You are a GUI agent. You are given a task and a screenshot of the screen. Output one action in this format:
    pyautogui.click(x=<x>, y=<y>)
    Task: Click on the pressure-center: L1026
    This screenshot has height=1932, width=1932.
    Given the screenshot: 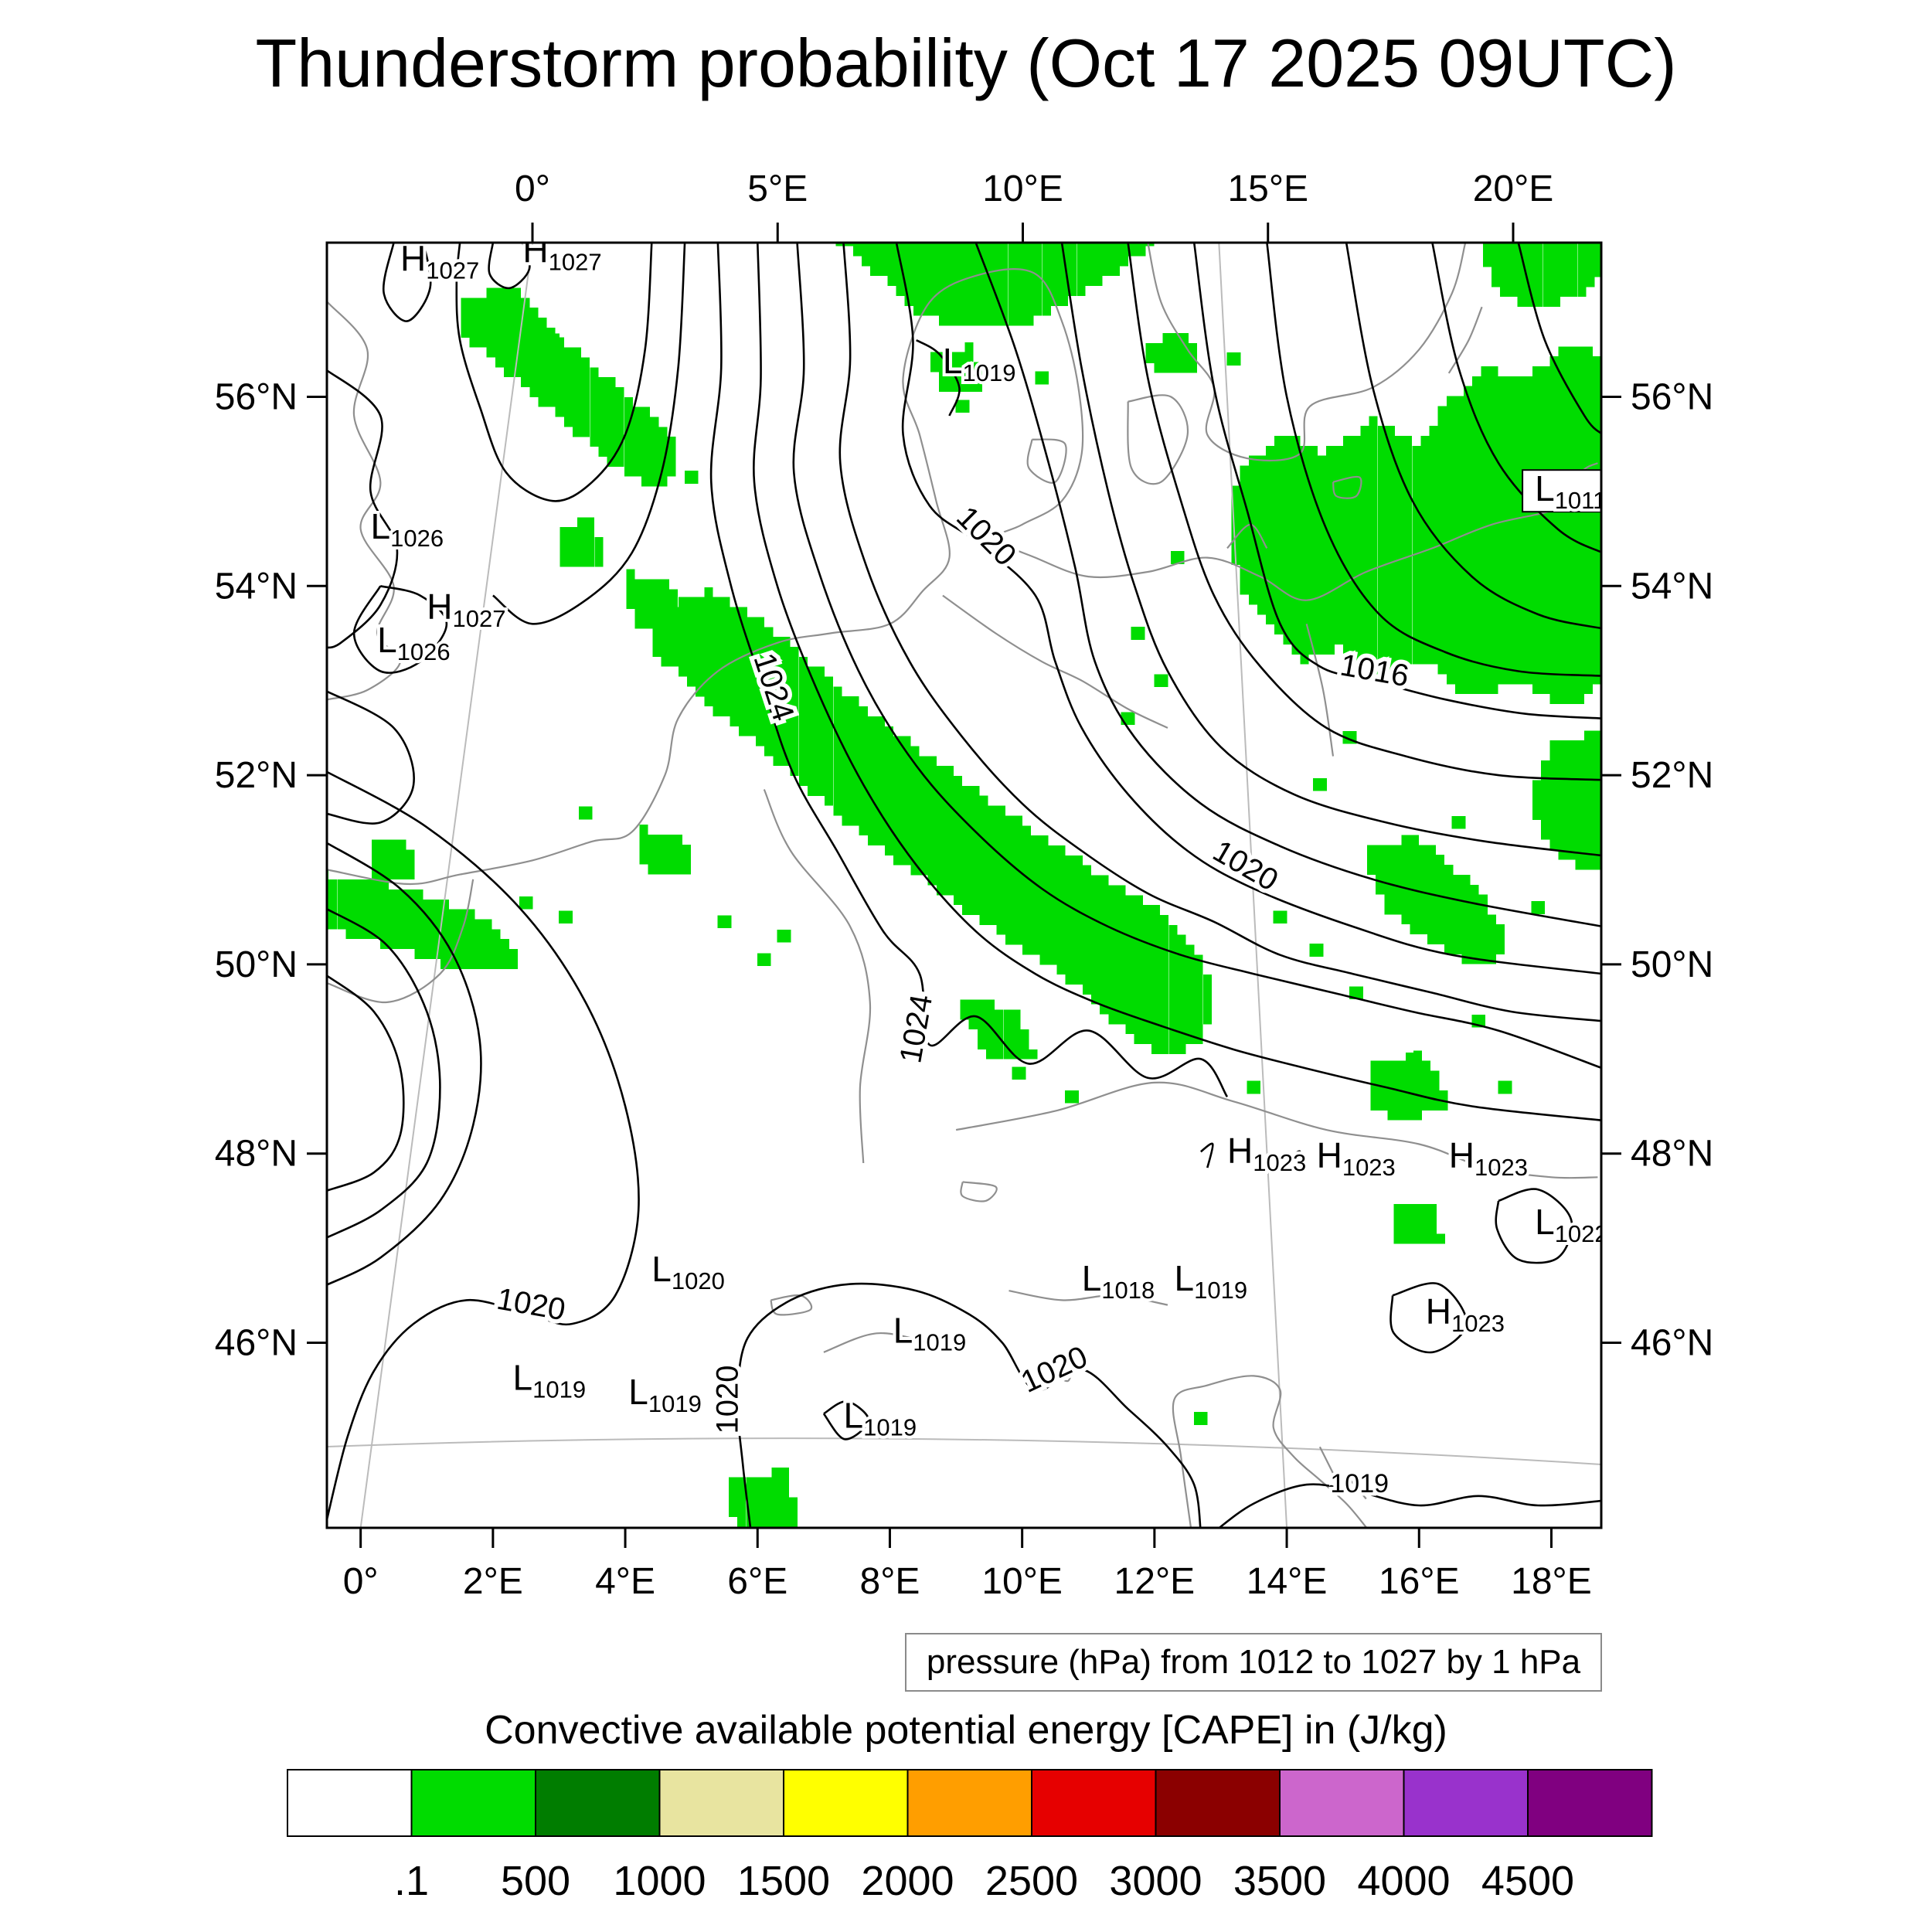 What is the action you would take?
    pyautogui.click(x=407, y=529)
    